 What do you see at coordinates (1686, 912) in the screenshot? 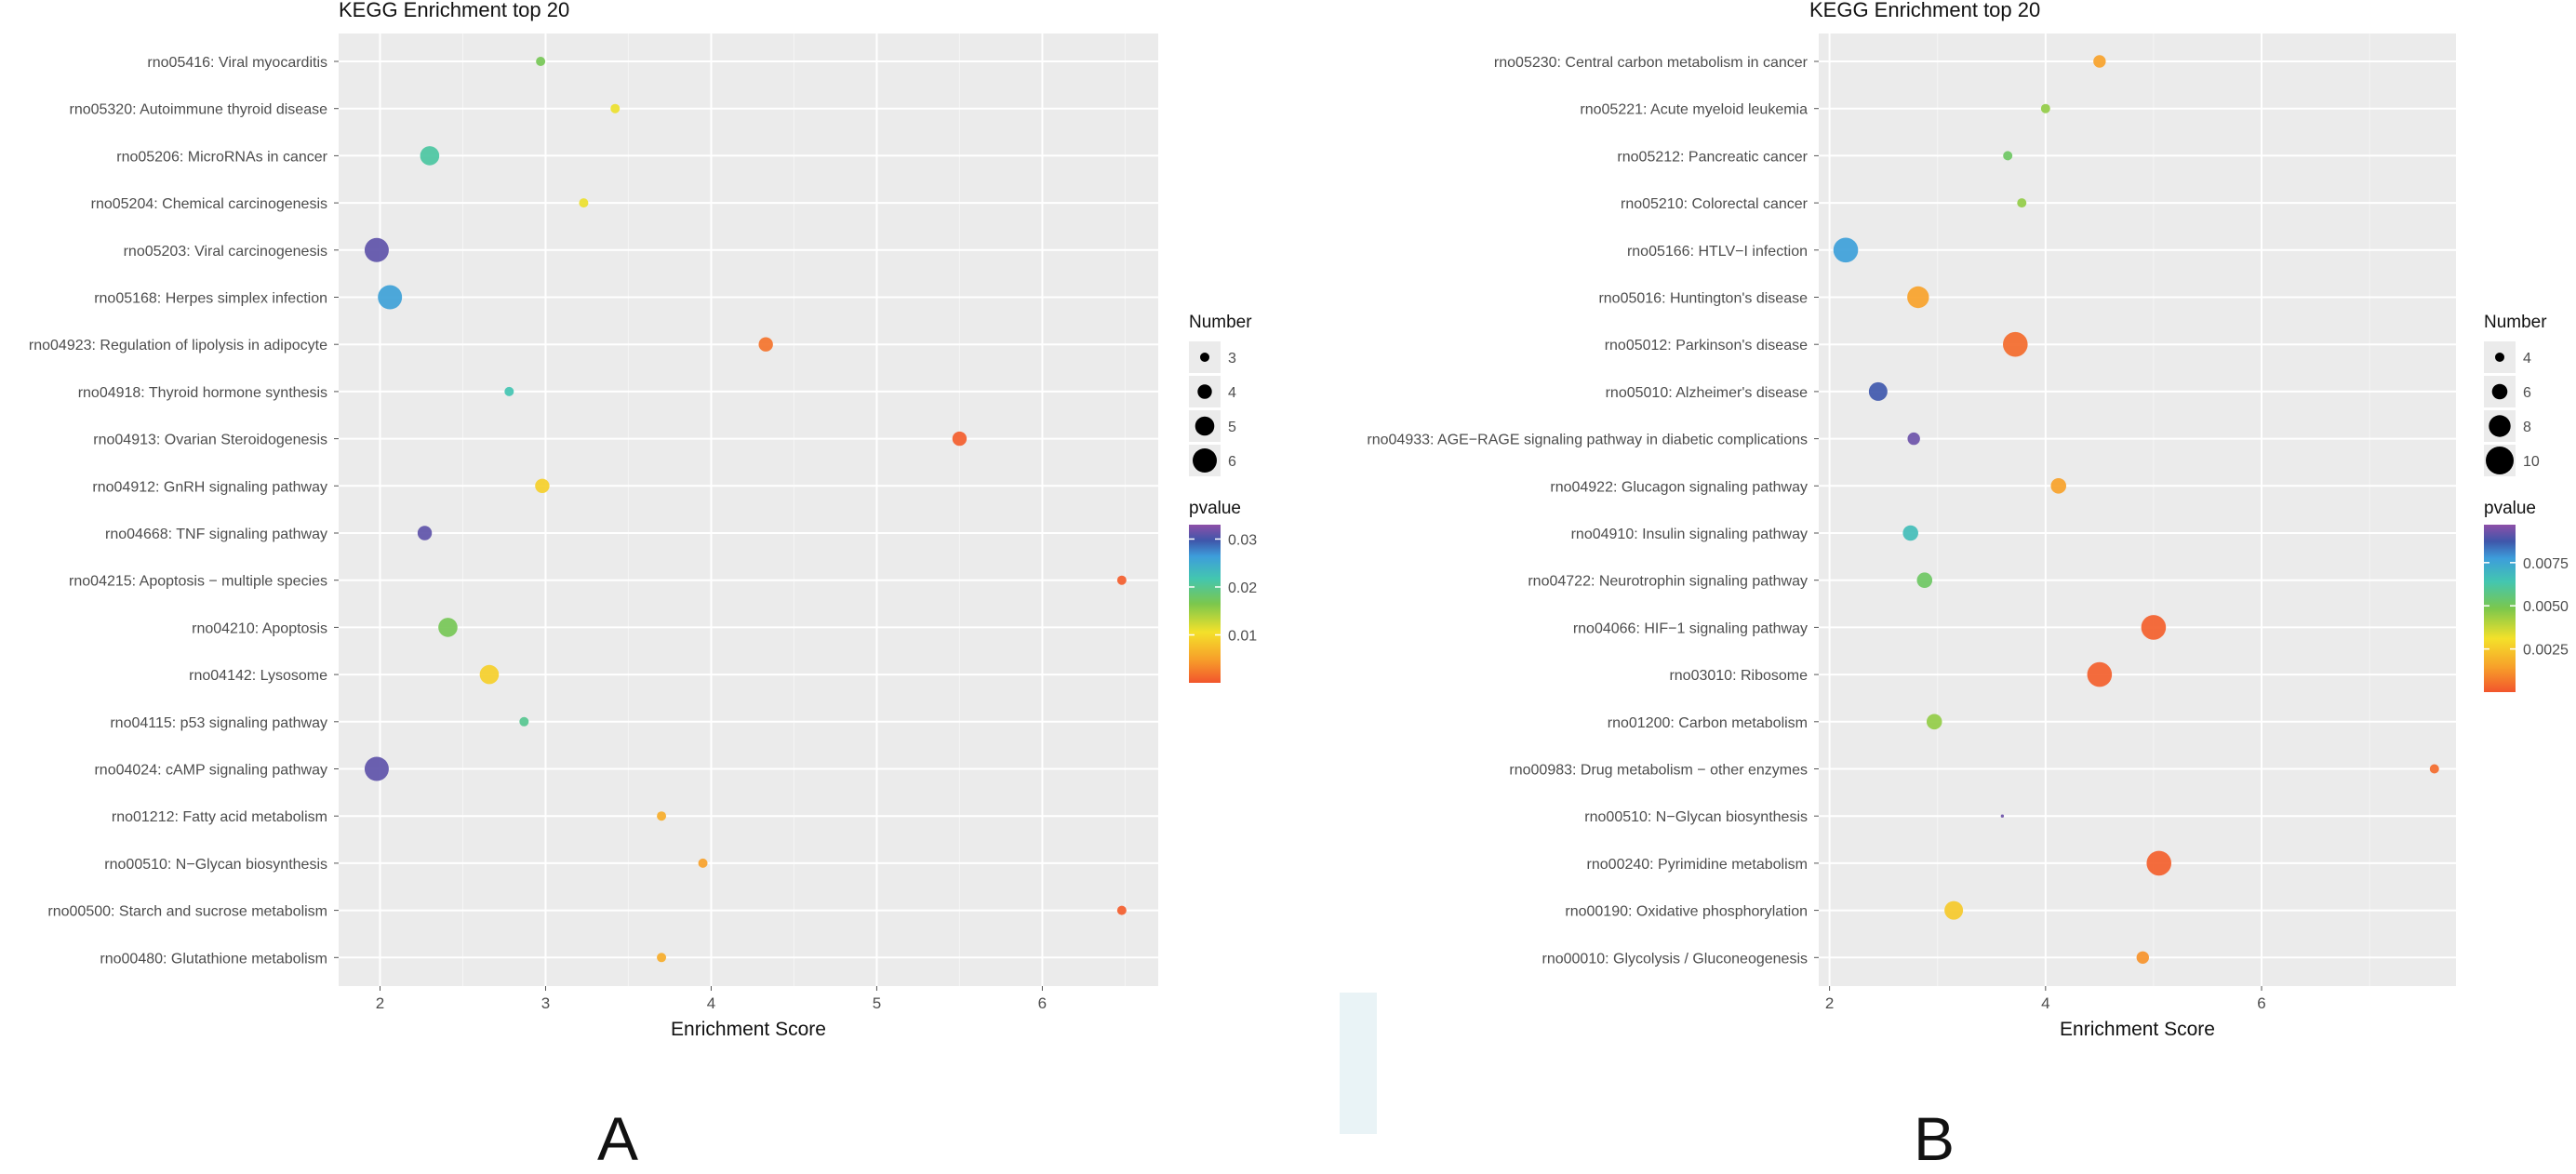
I see `y-tick-label: rno00190: Oxidative phosphorylation` at bounding box center [1686, 912].